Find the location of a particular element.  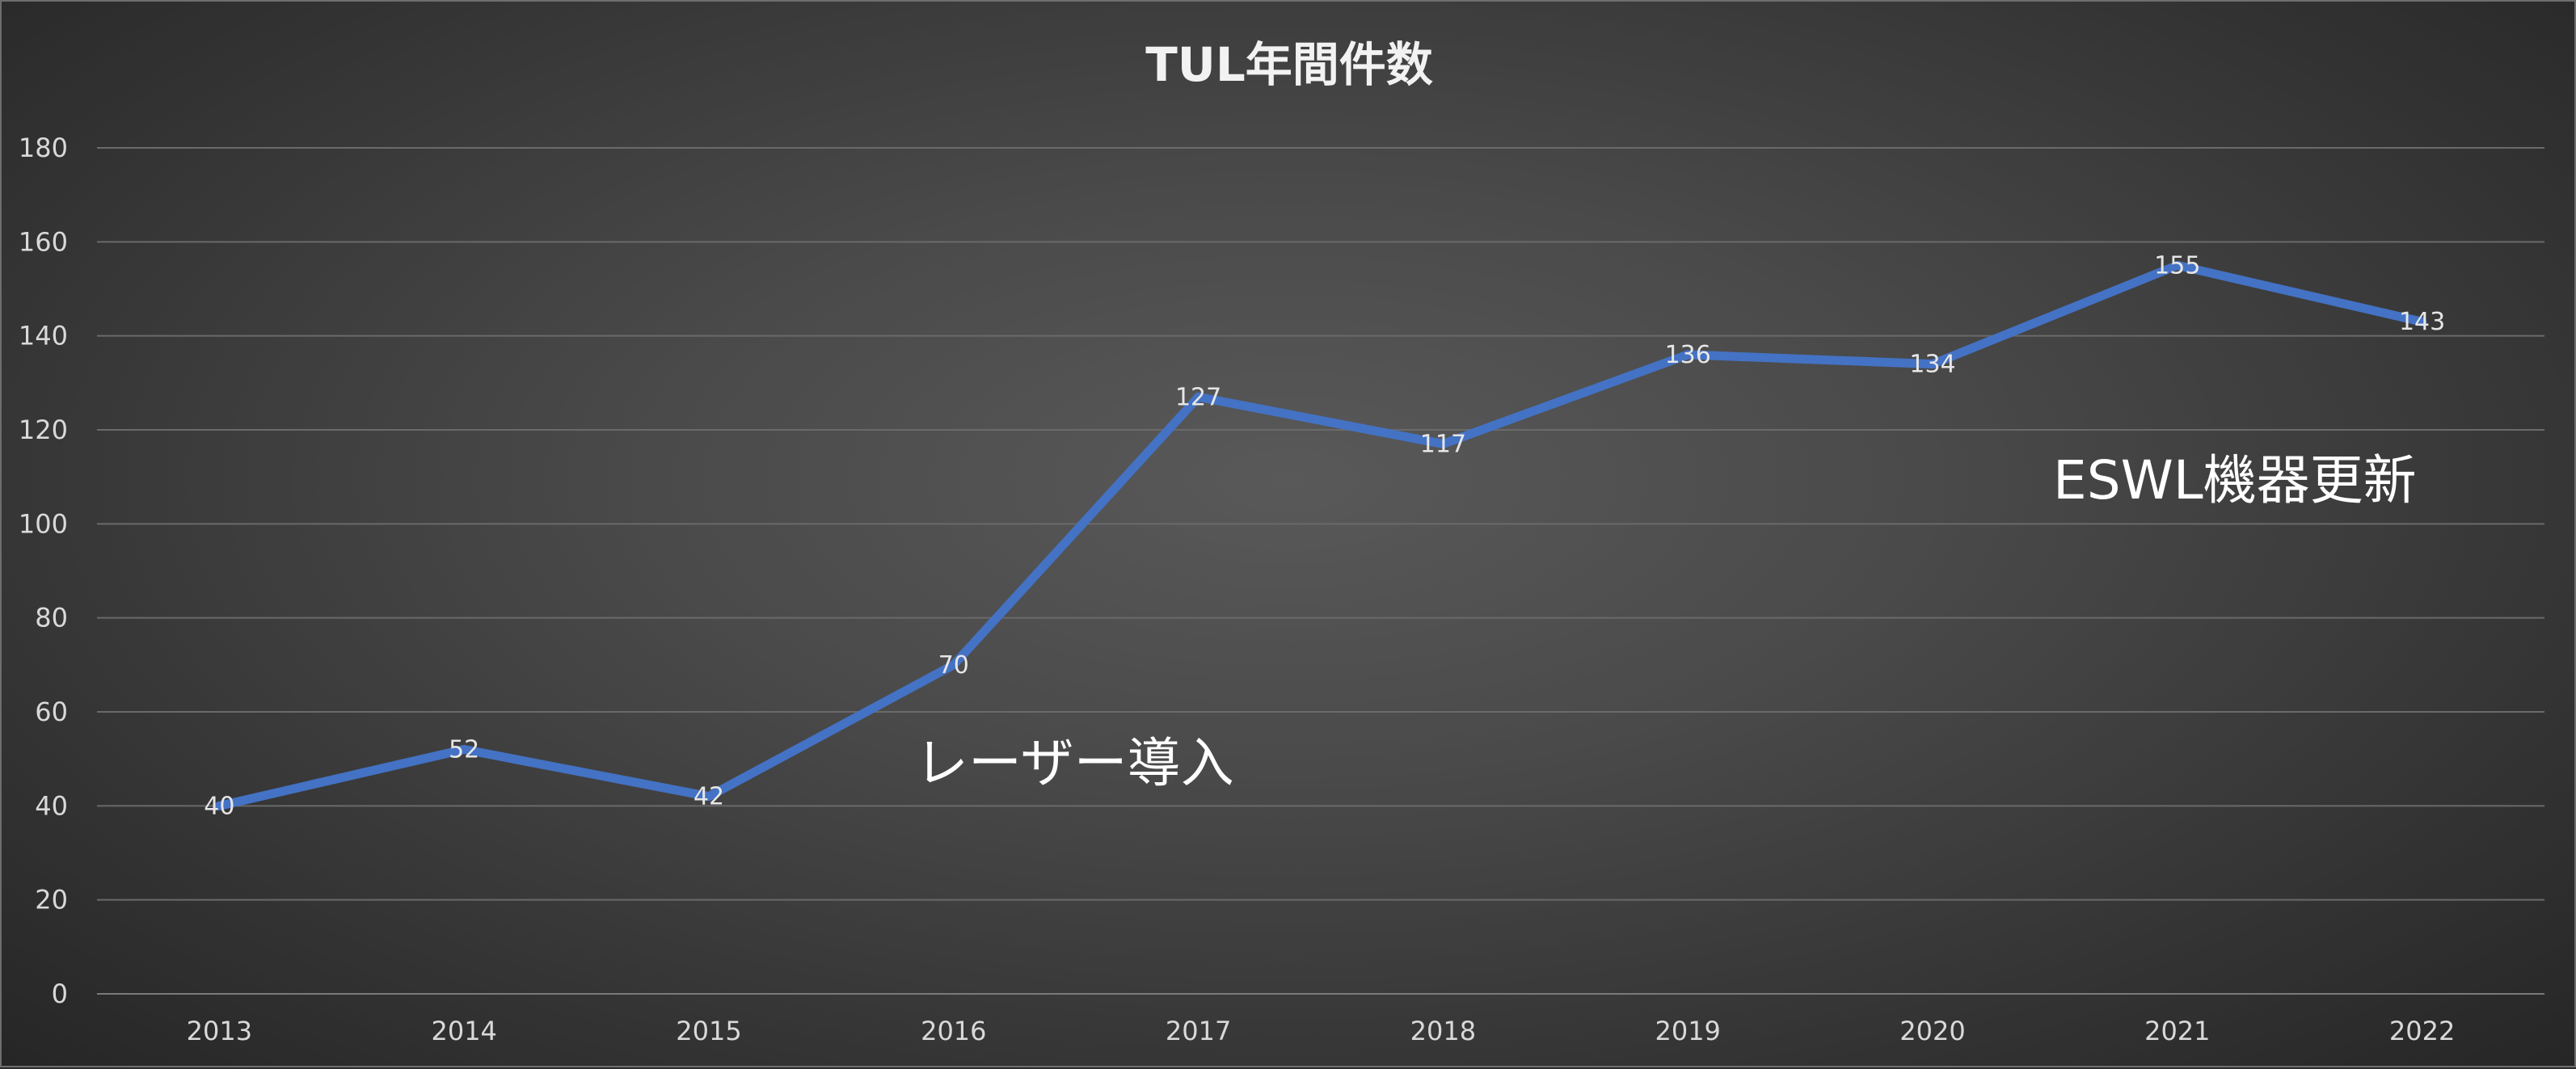

x-tick-label: 2015 is located at coordinates (708, 1031).